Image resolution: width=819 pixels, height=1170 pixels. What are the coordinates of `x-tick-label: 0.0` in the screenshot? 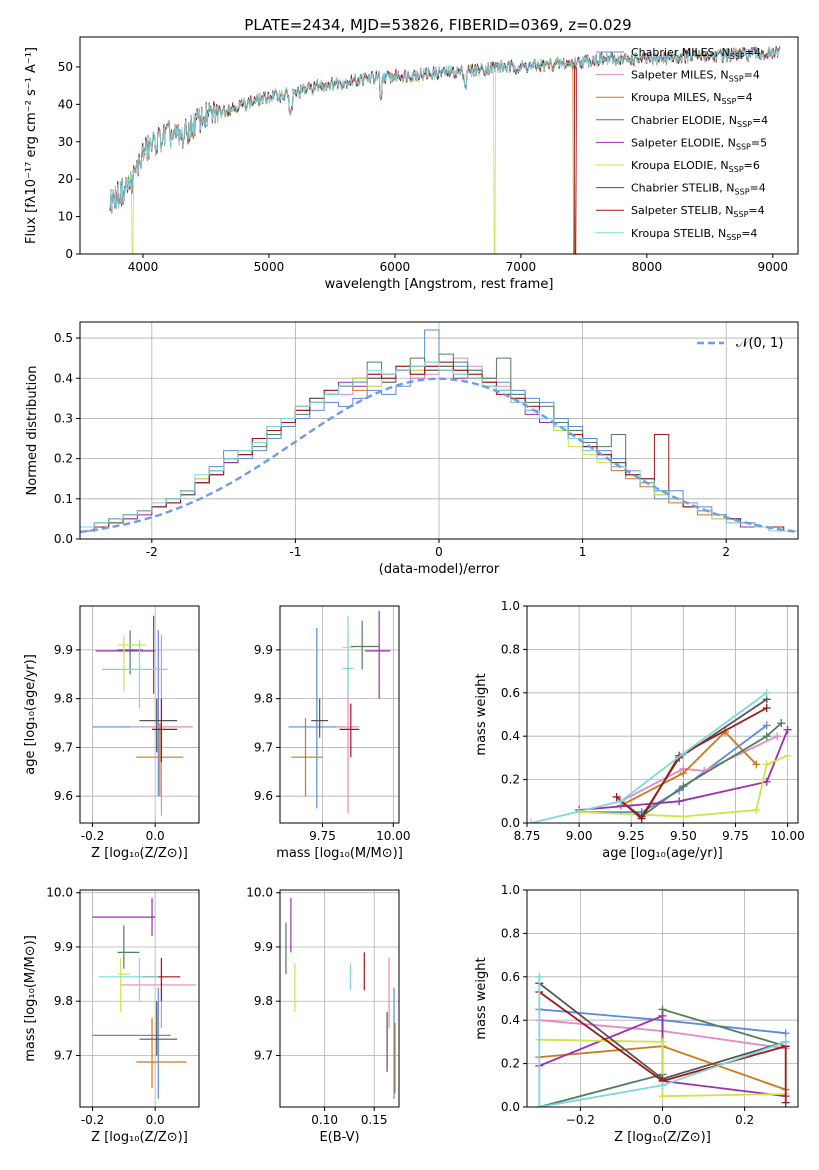 It's located at (662, 1120).